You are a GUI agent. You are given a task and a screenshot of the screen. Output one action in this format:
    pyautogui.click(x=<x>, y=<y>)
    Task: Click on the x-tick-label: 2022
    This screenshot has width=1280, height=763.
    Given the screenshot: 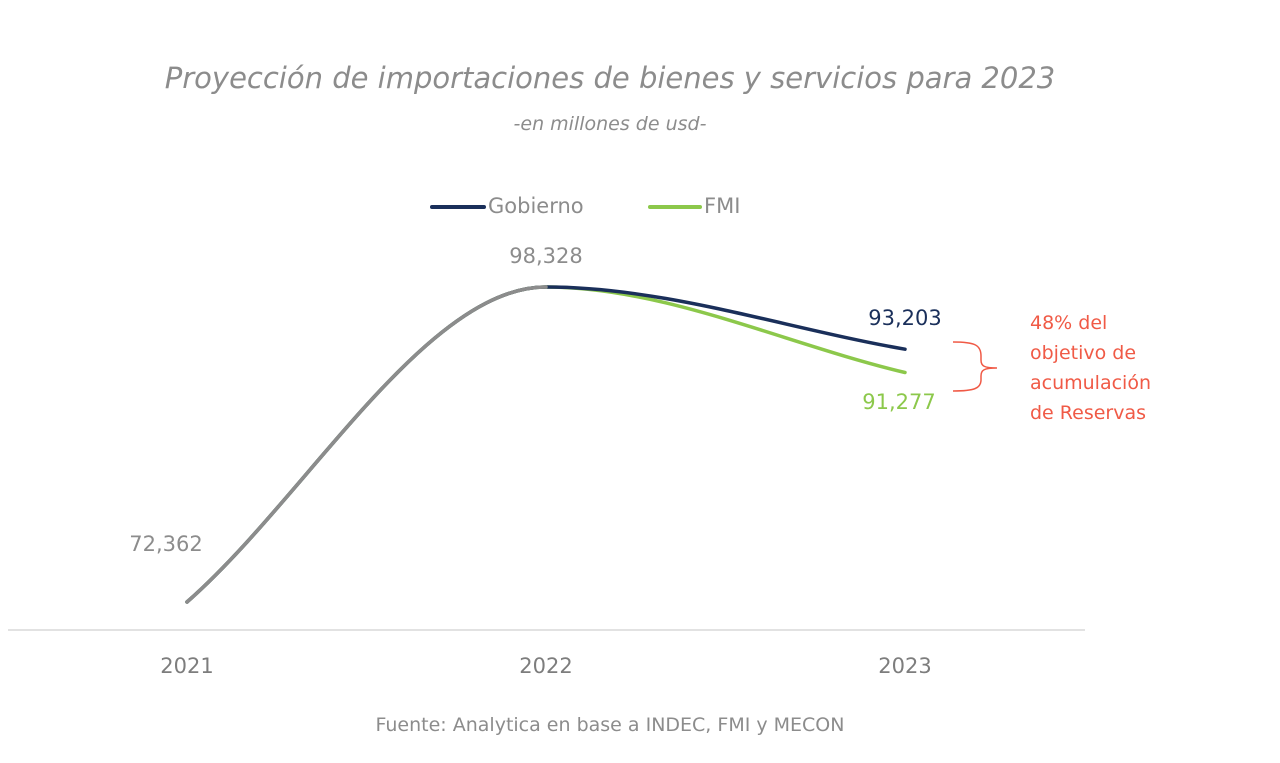 What is the action you would take?
    pyautogui.click(x=545, y=666)
    